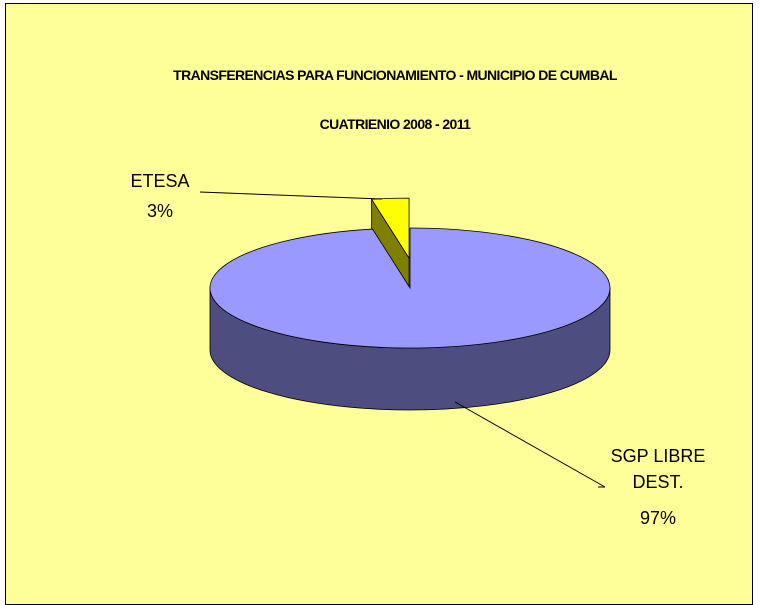  What do you see at coordinates (160, 181) in the screenshot?
I see `slice-label: ETESA` at bounding box center [160, 181].